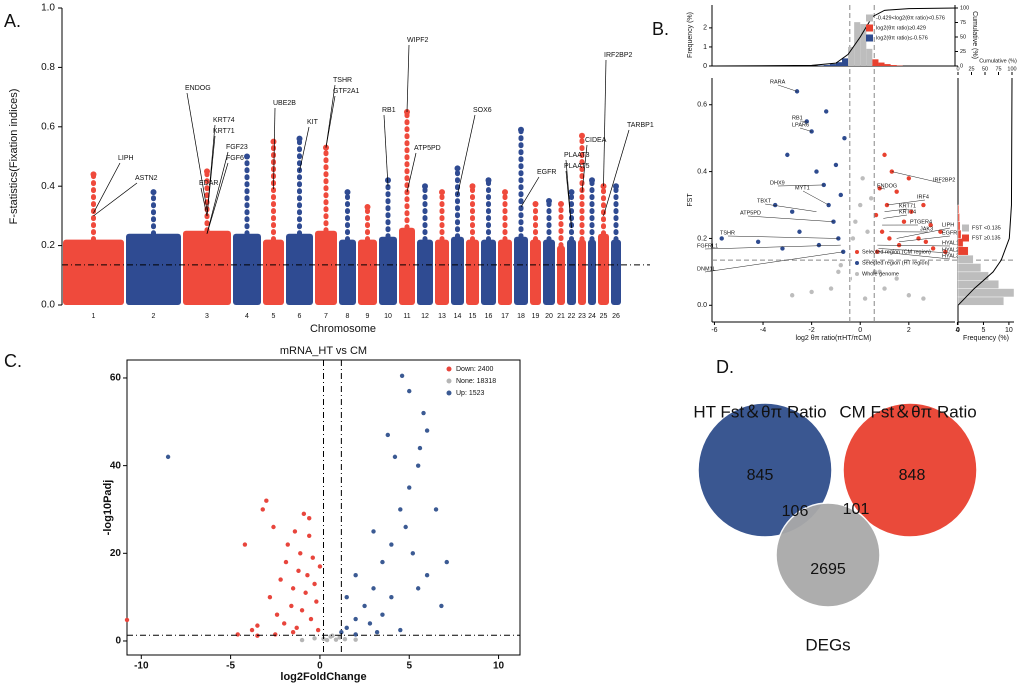 The width and height of the screenshot is (1024, 685). What do you see at coordinates (616, 316) in the screenshot?
I see `x-tick-label: 26` at bounding box center [616, 316].